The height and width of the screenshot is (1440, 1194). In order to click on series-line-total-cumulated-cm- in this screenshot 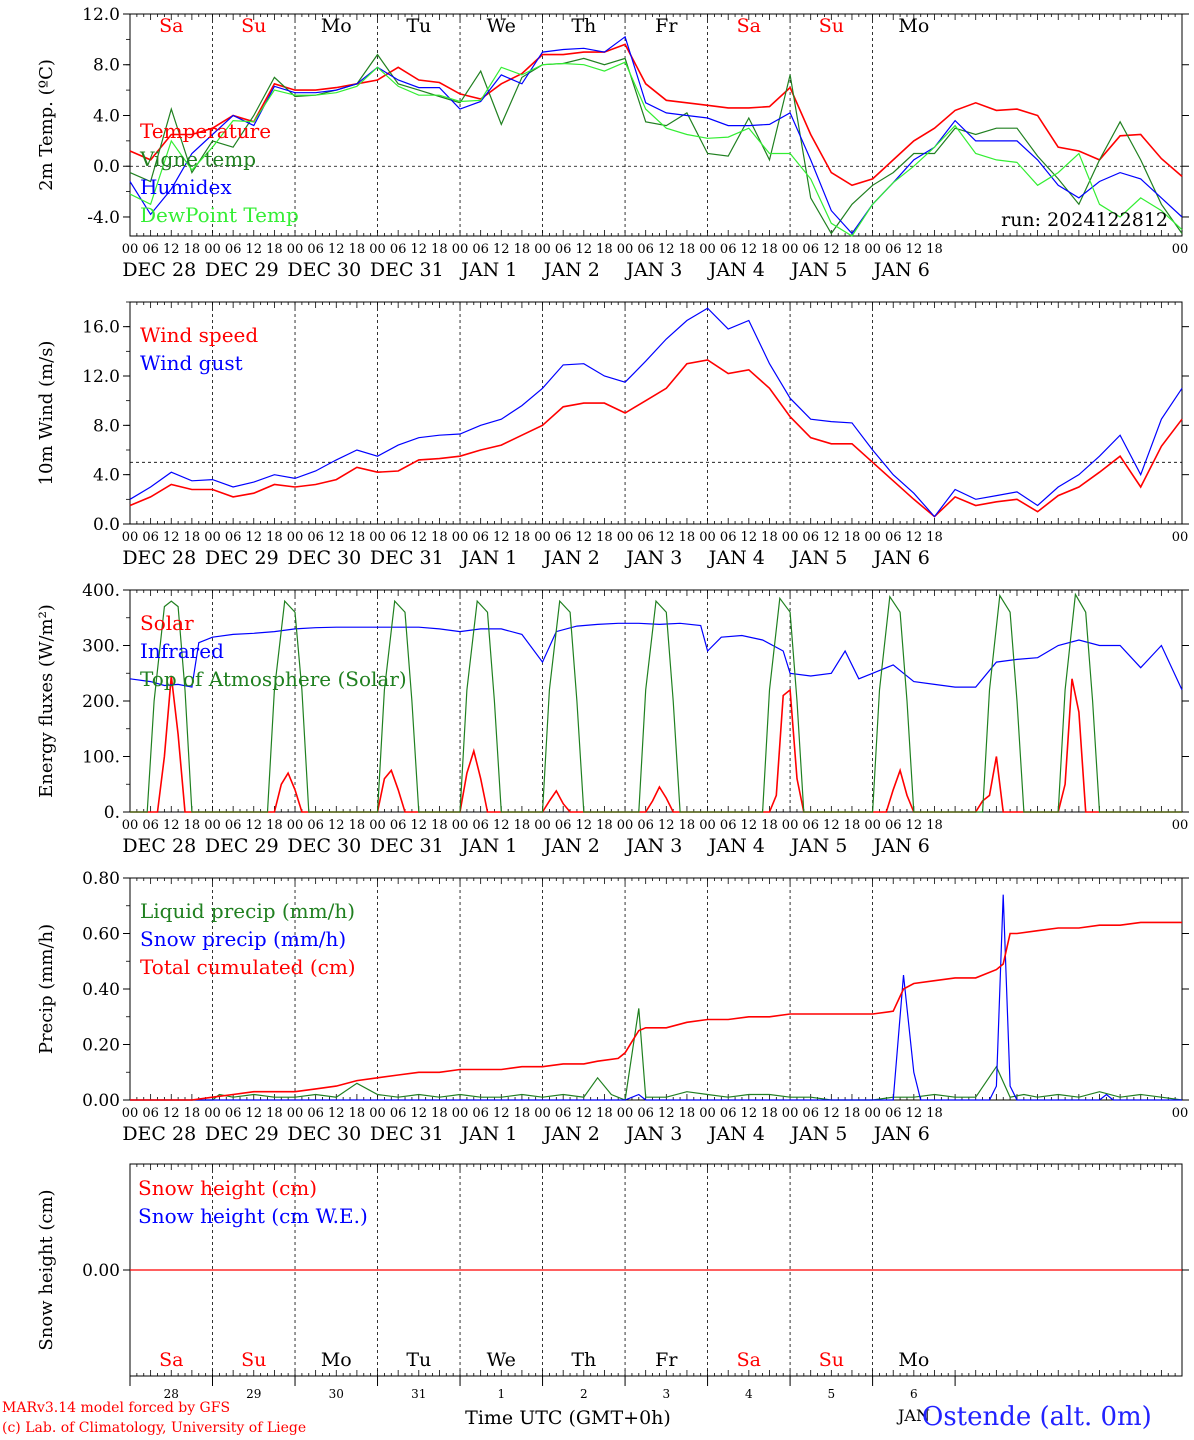, I will do `click(656, 1011)`.